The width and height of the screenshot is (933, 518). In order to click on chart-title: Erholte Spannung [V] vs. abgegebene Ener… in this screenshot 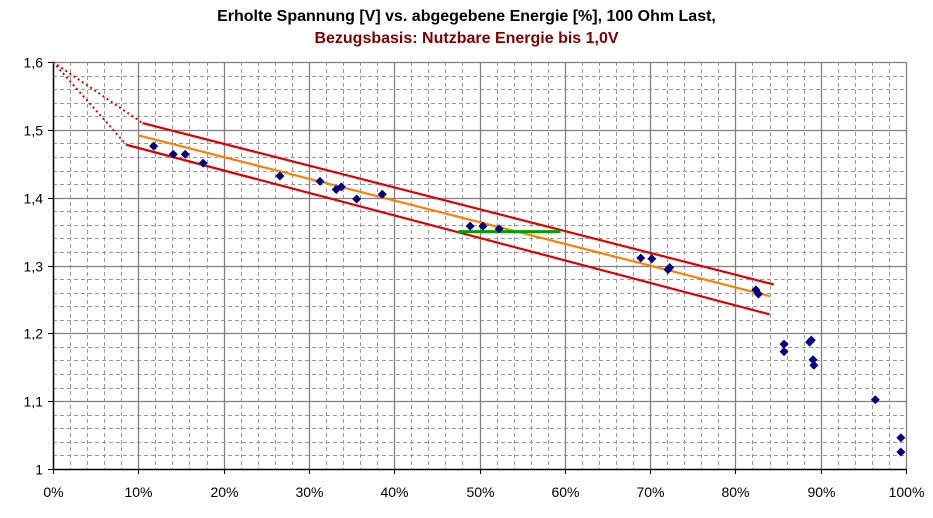, I will do `click(466, 16)`.